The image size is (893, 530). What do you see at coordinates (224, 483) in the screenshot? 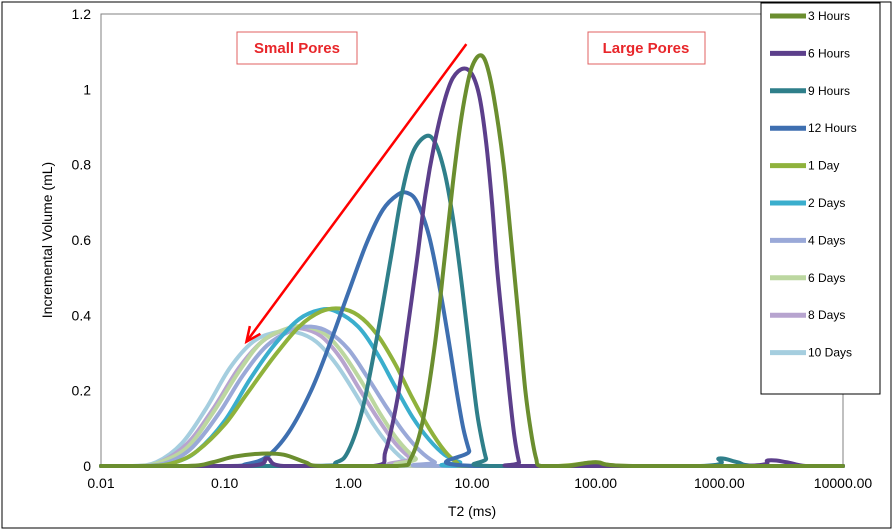
I see `x-tick-label: 0.10` at bounding box center [224, 483].